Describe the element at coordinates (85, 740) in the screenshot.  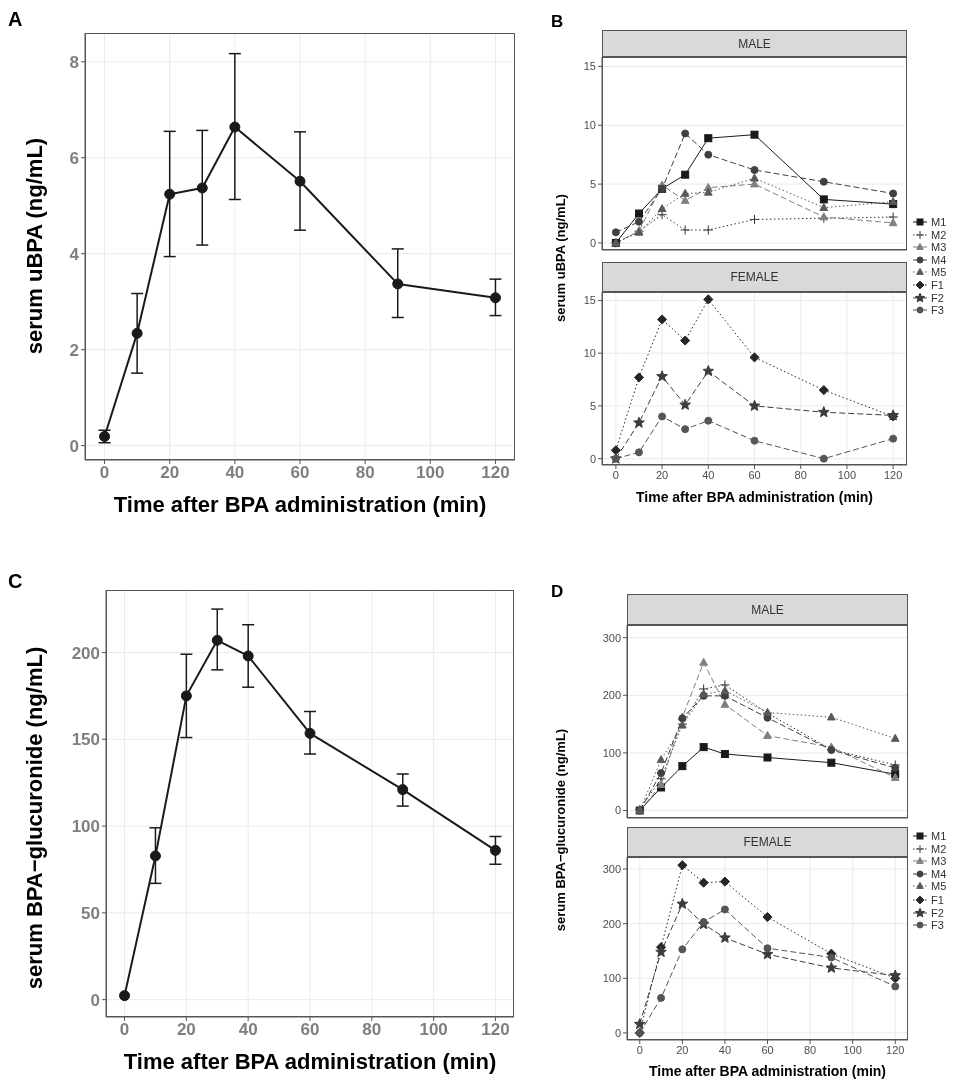
I see `y-tick-label: 150` at that location.